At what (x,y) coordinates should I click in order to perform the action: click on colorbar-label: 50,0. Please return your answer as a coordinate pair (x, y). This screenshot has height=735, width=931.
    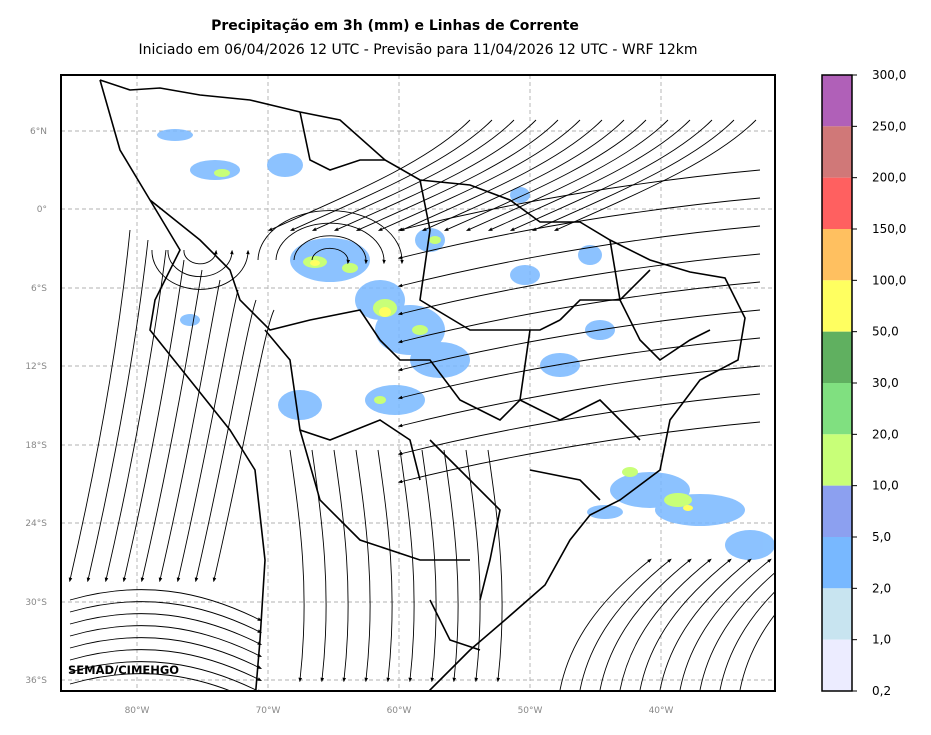
    Looking at the image, I should click on (885, 332).